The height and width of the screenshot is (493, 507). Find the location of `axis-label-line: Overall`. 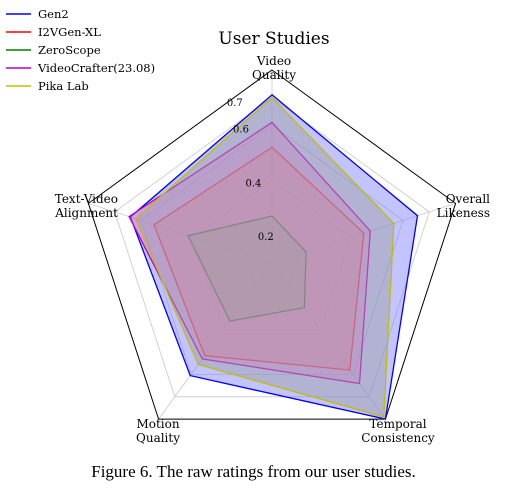

axis-label-line: Overall is located at coordinates (468, 199).